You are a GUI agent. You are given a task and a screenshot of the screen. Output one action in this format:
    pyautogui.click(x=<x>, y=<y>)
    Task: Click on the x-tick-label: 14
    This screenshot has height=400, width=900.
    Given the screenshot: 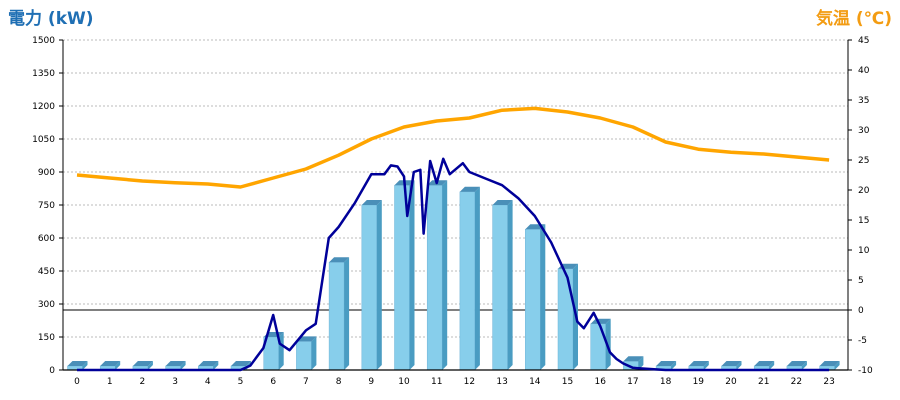 What is the action you would take?
    pyautogui.click(x=535, y=382)
    